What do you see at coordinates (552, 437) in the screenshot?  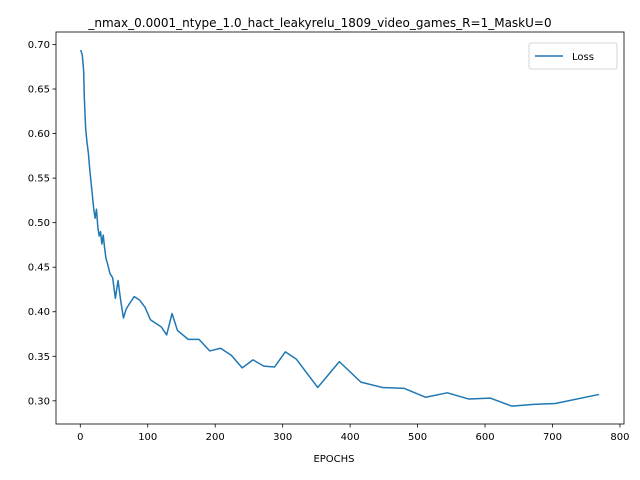 I see `x-tick-label: 700` at bounding box center [552, 437].